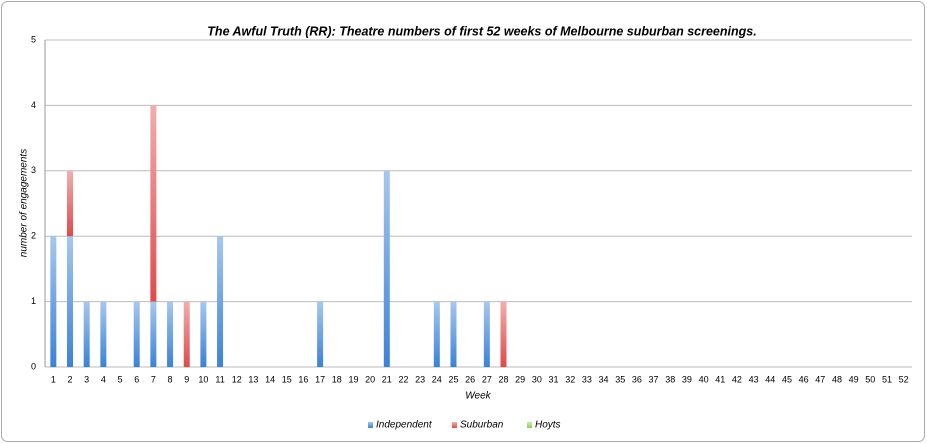  What do you see at coordinates (820, 379) in the screenshot?
I see `x-tick-label: 47` at bounding box center [820, 379].